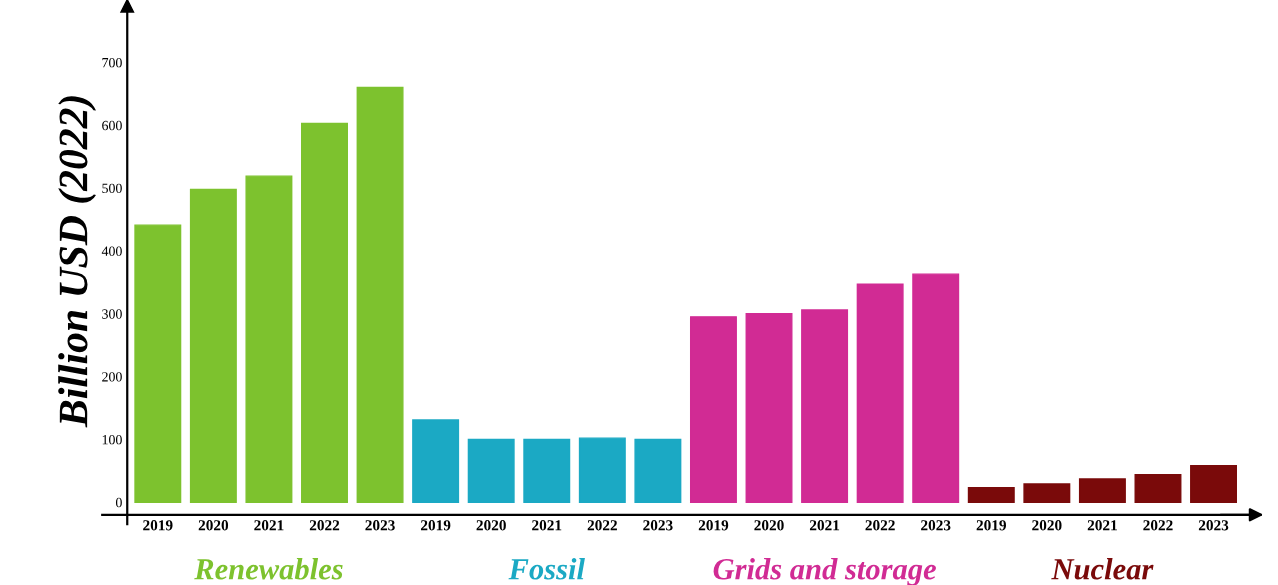 The image size is (1278, 585). I want to click on series-label: Fossil, so click(546, 569).